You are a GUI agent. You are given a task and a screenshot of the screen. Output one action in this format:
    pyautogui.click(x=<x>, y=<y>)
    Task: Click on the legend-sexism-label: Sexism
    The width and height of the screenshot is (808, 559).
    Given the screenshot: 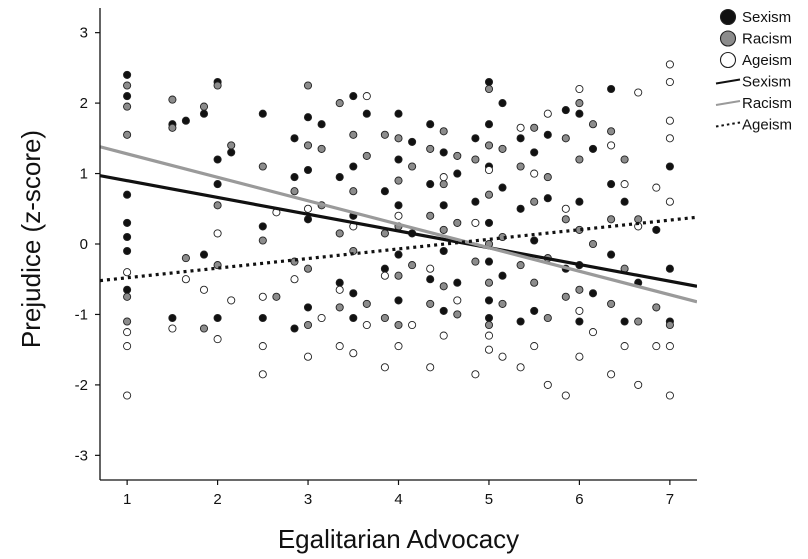 What is the action you would take?
    pyautogui.click(x=766, y=17)
    